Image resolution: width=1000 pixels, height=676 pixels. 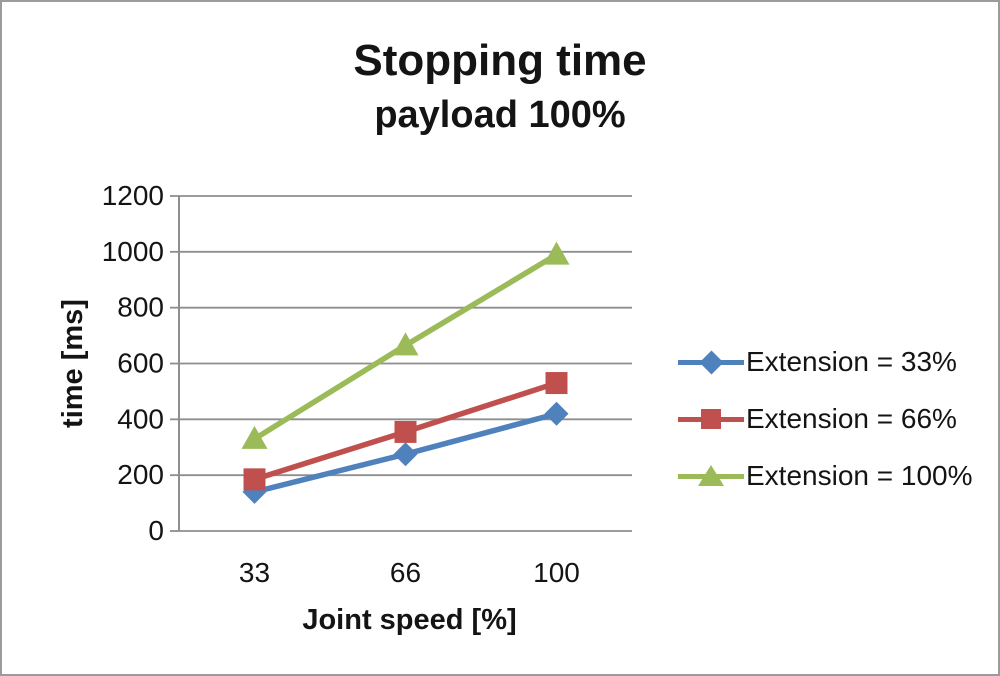 What do you see at coordinates (556, 572) in the screenshot?
I see `x-tick-label: 100` at bounding box center [556, 572].